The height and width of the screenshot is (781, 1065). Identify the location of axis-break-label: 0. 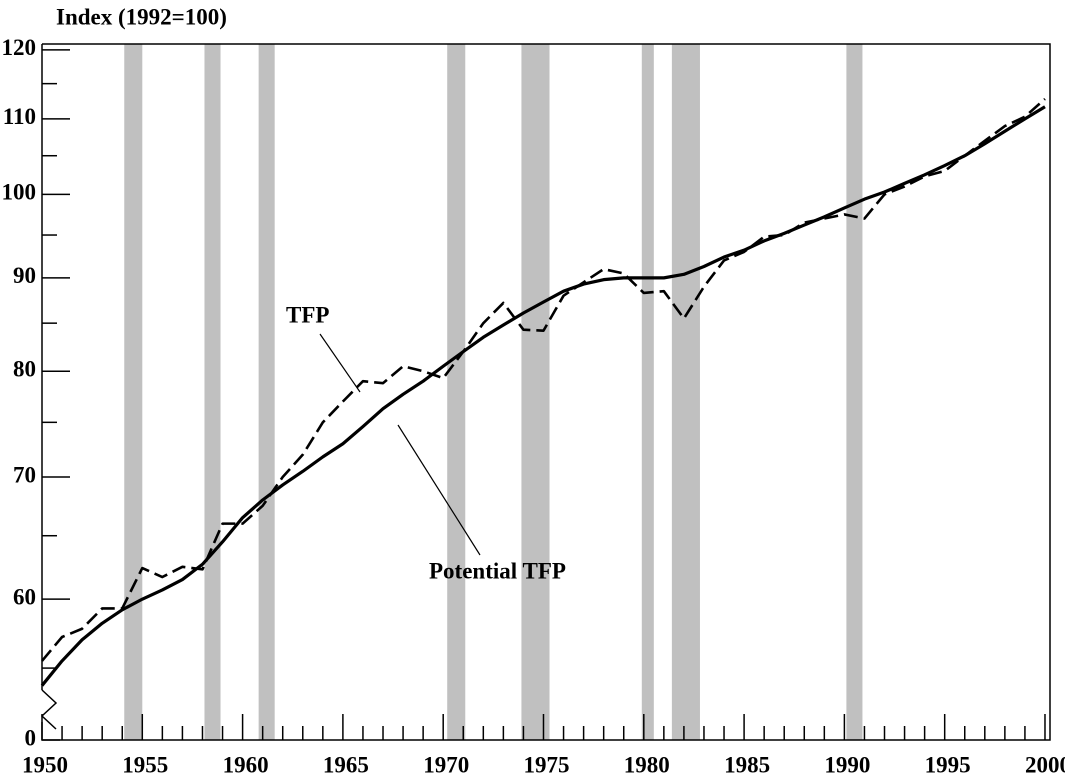
(31, 737).